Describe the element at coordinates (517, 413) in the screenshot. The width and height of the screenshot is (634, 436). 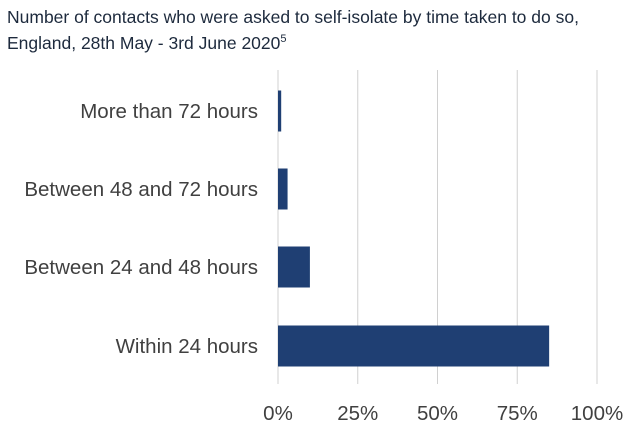
I see `x-tick-label: 75%` at that location.